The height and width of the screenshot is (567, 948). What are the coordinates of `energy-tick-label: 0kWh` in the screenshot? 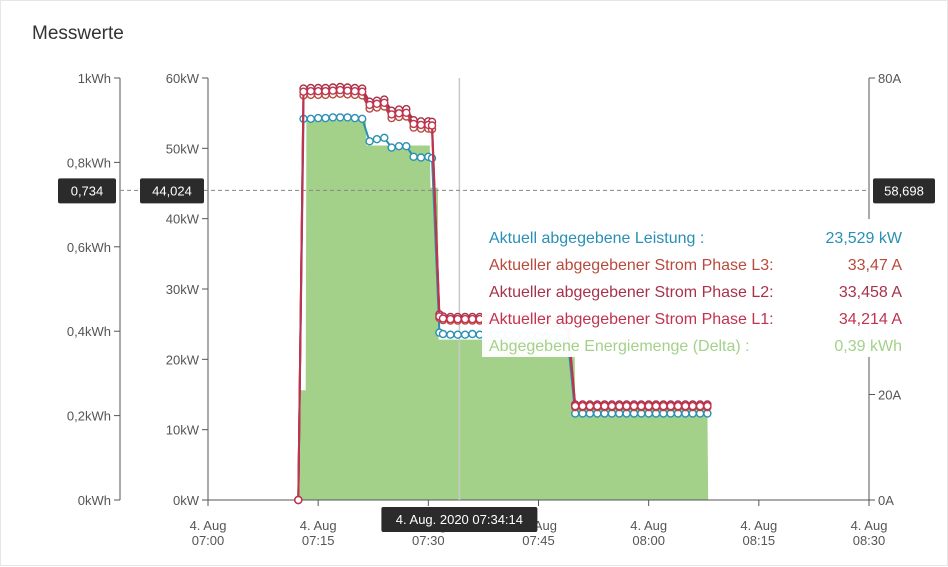 It's located at (94, 500).